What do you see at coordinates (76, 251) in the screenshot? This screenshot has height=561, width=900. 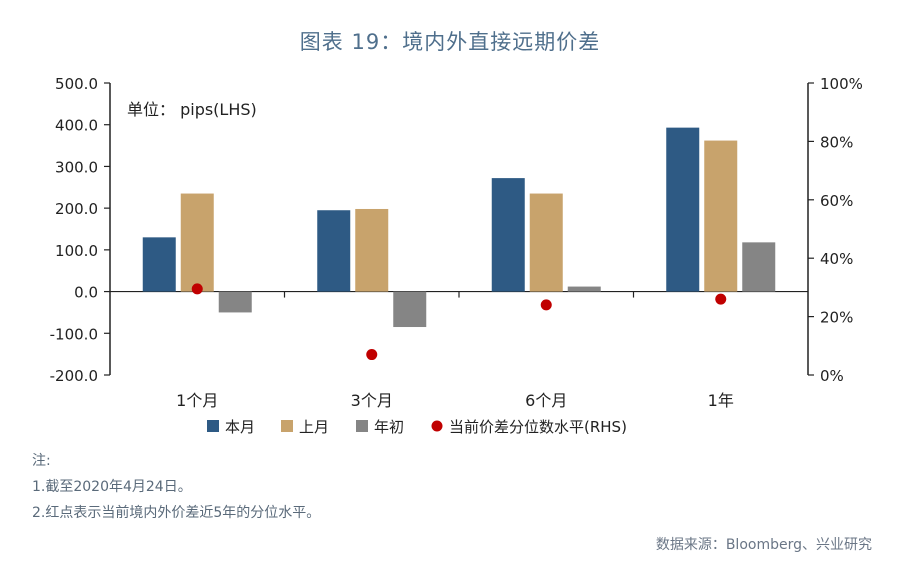 I see `left-tick-label: 100.0` at bounding box center [76, 251].